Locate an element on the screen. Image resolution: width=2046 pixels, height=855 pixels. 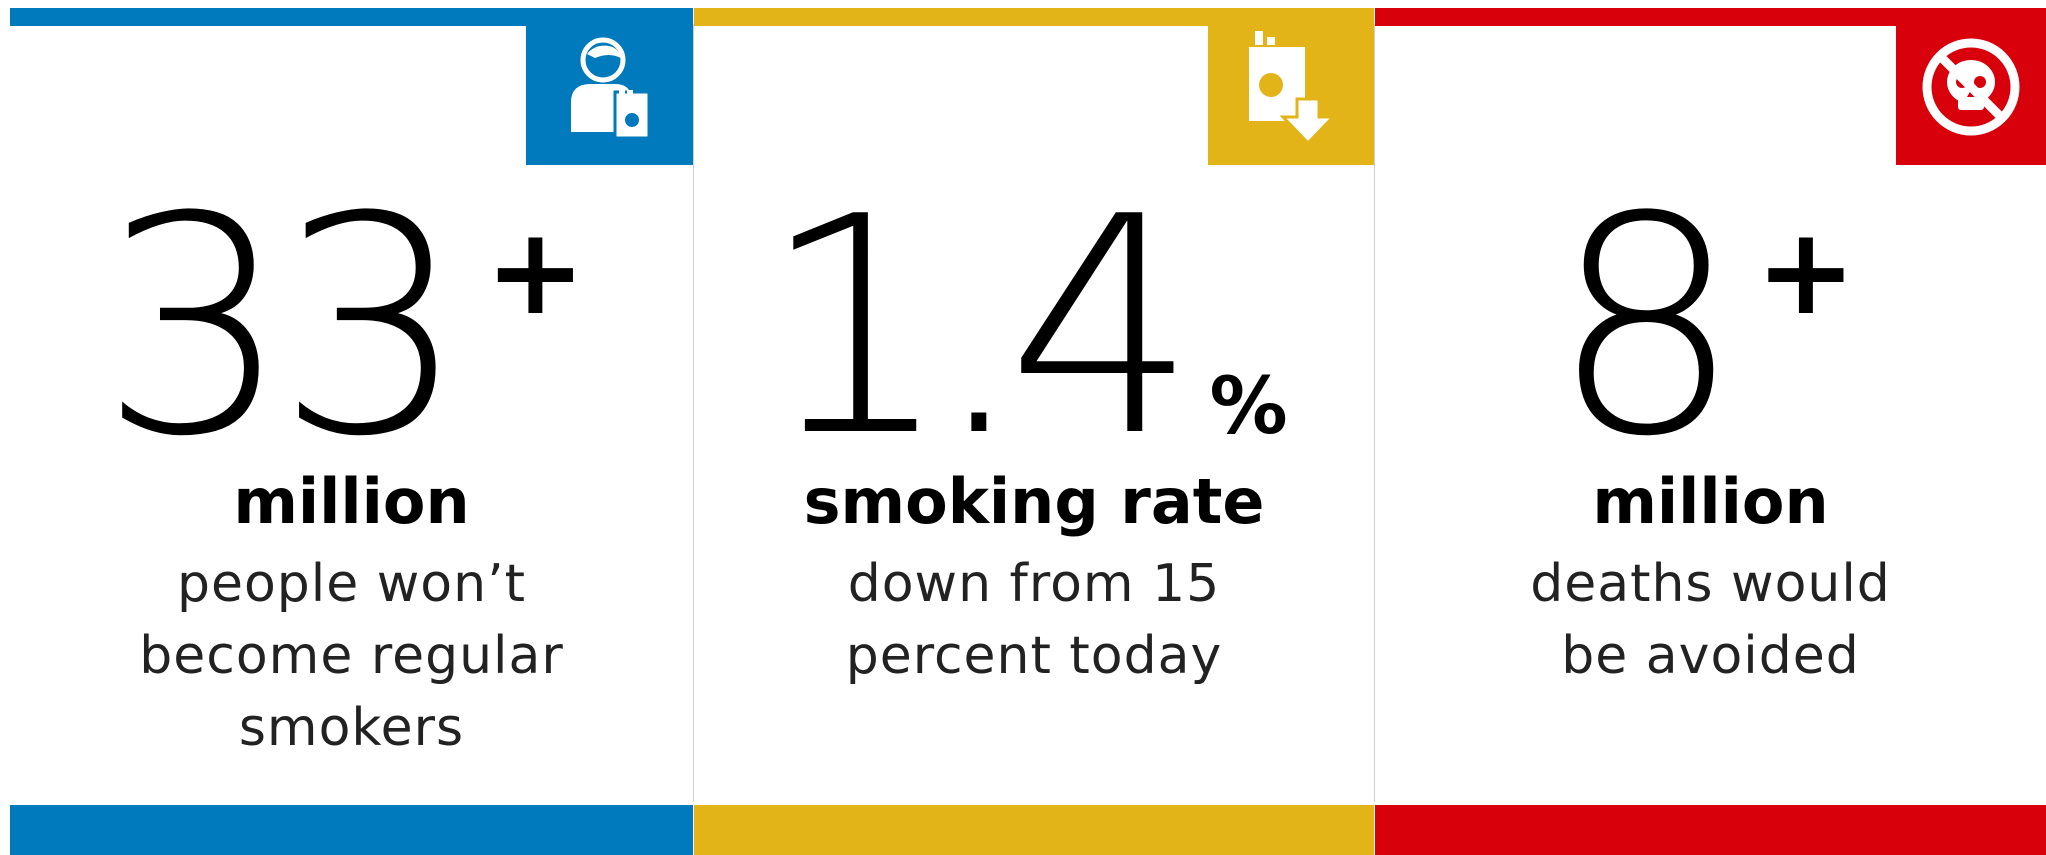
big-number: 8 + is located at coordinates (1710, 328).